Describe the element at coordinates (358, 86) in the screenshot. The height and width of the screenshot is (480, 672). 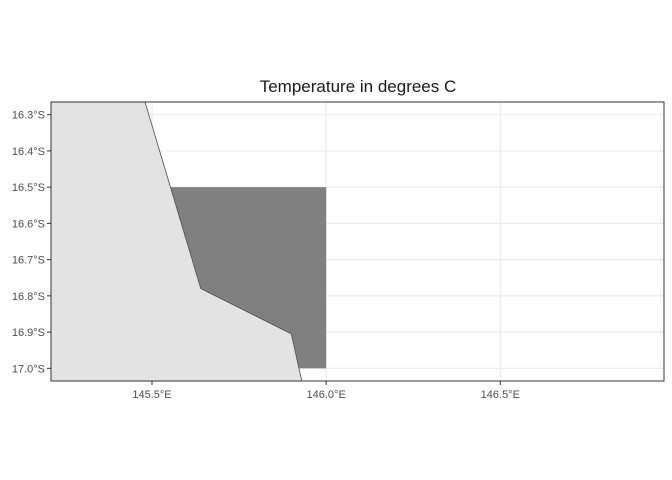
I see `map-title: Temperature in degrees C` at that location.